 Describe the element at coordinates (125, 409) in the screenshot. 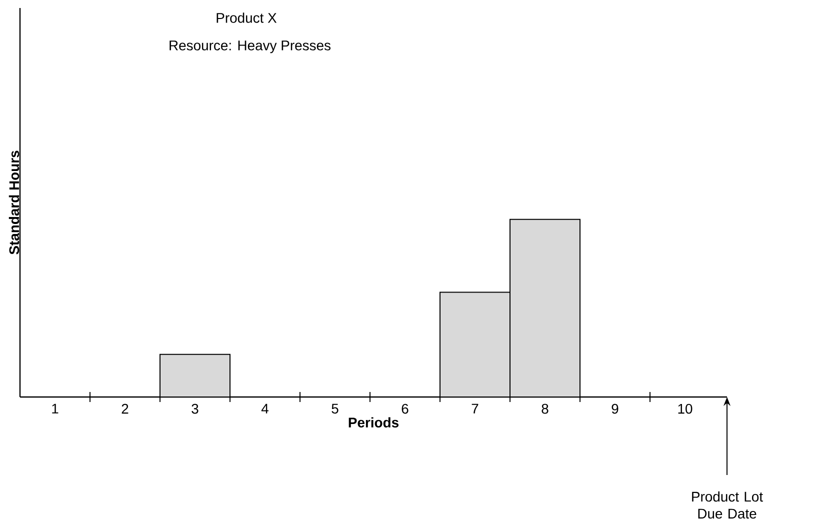

I see `x-tick-label: 2` at that location.